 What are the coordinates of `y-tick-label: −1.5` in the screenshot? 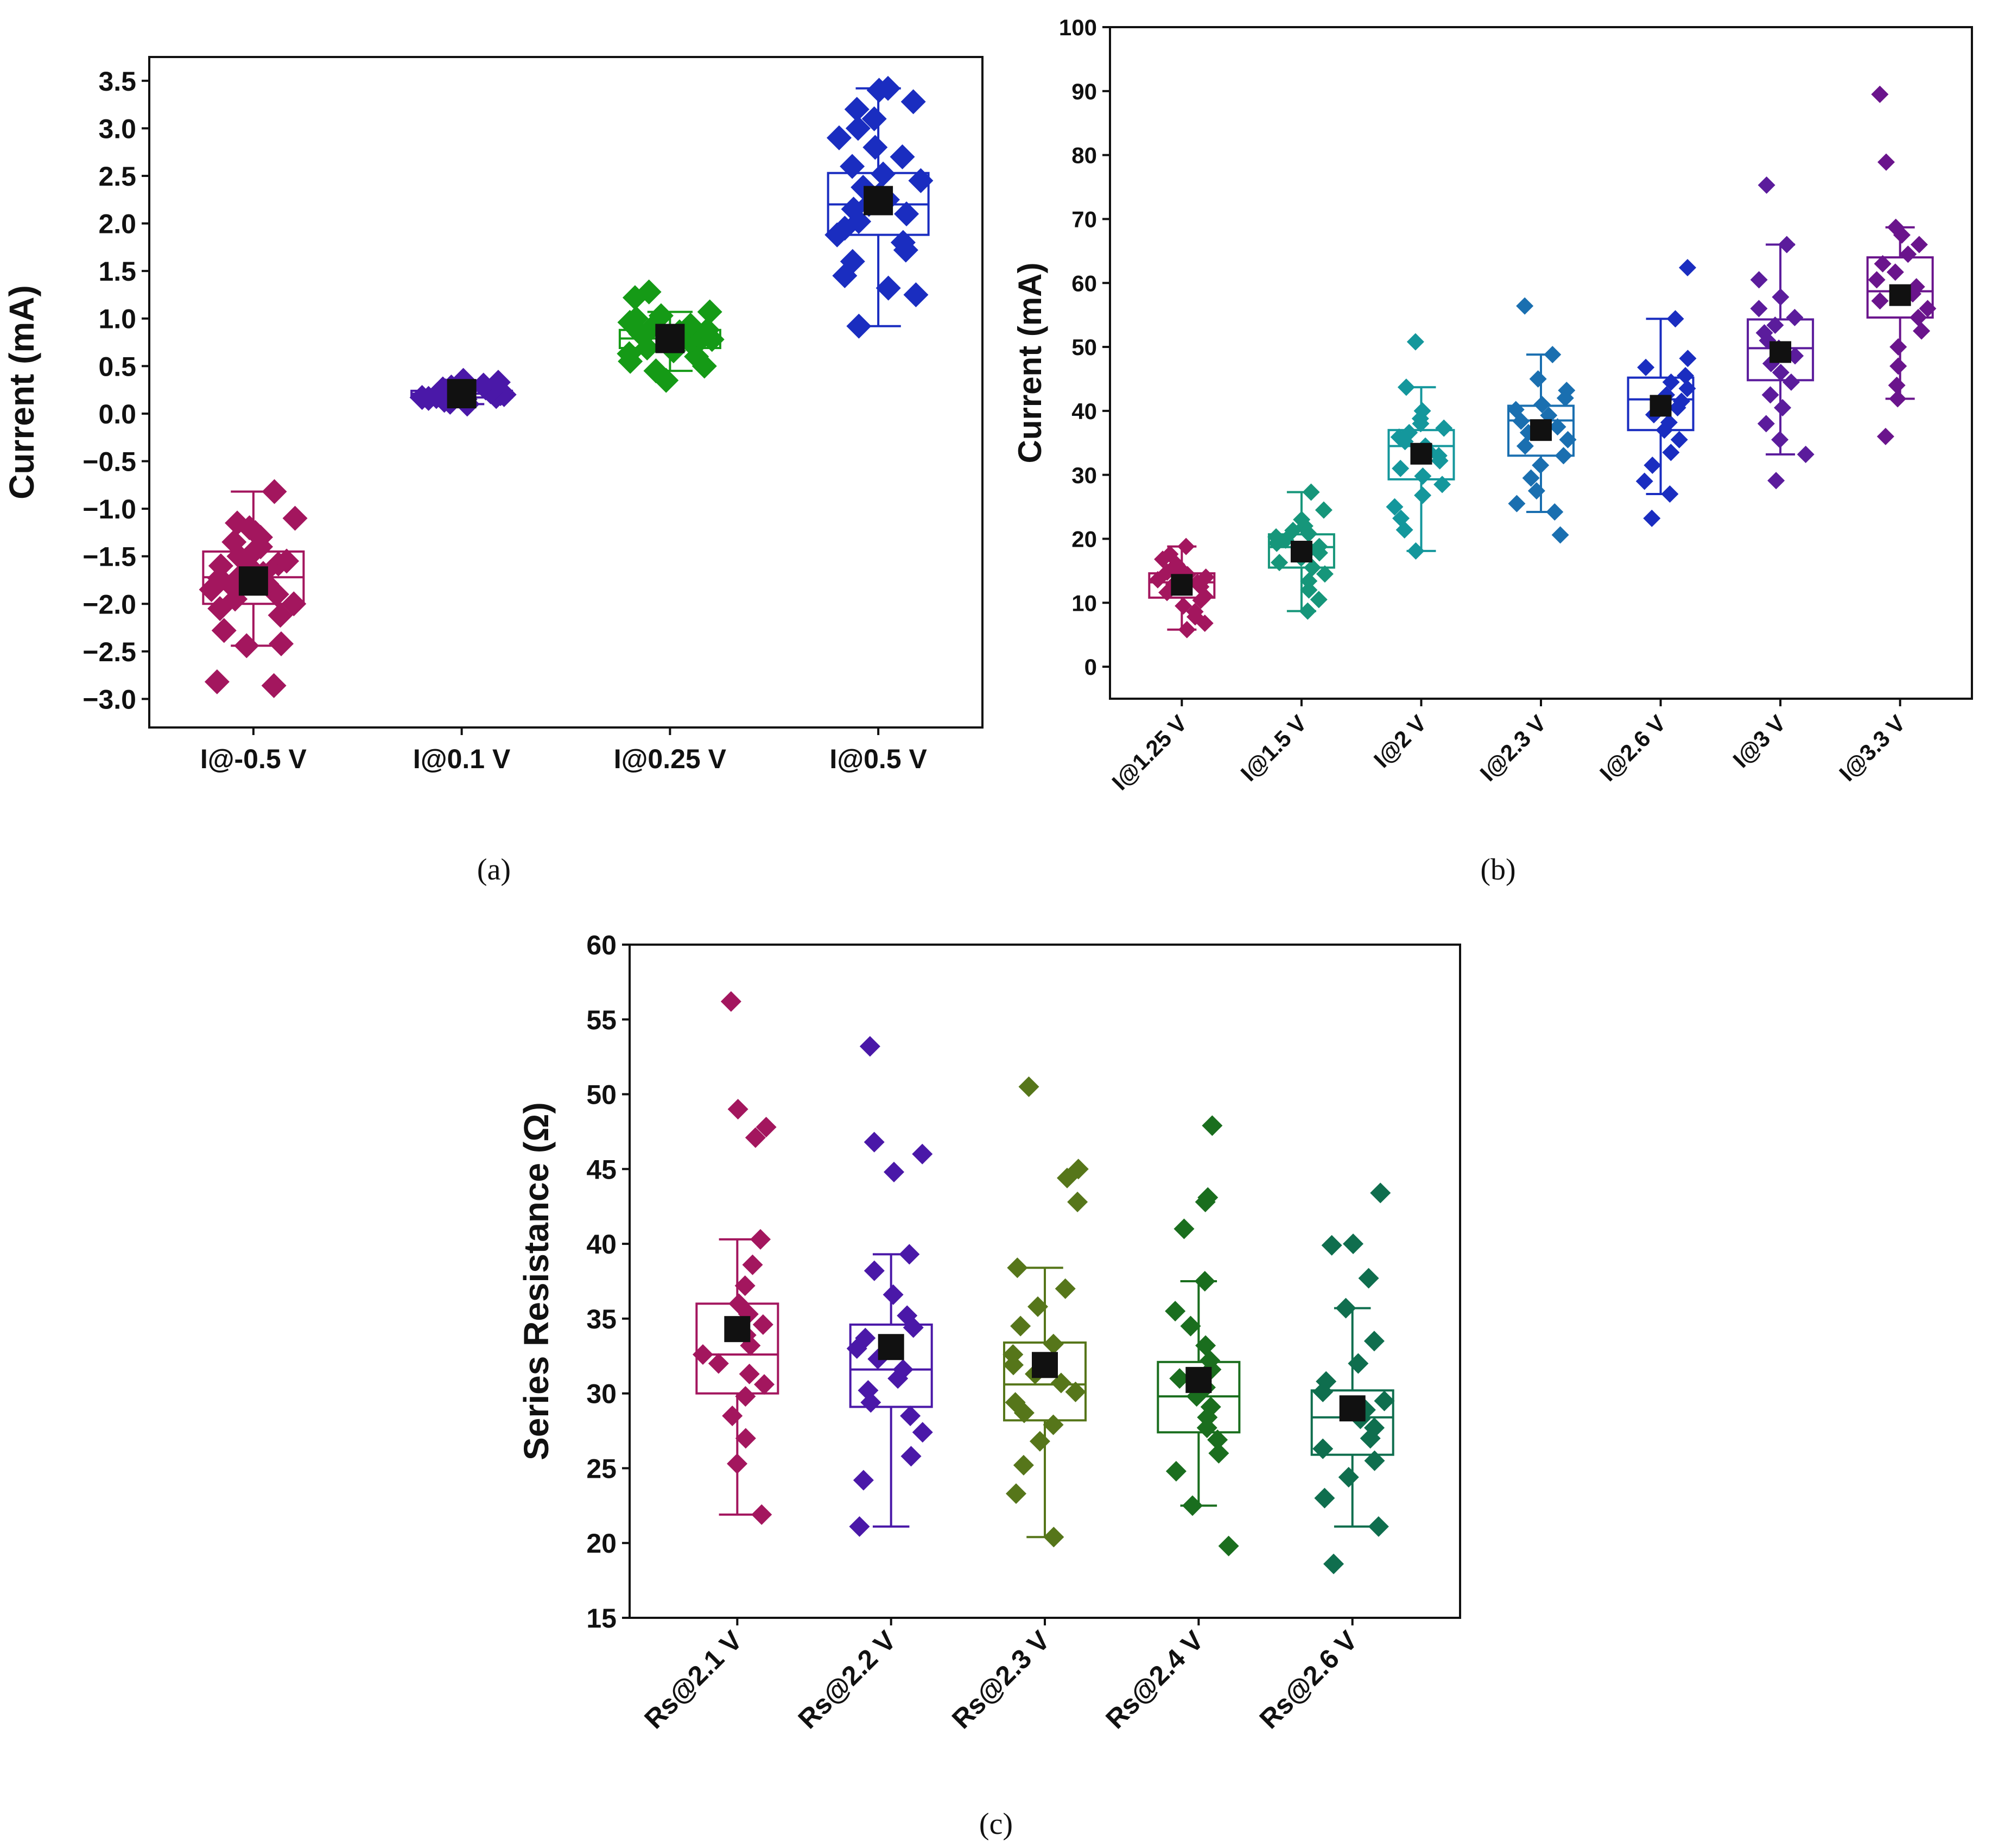 It's located at (109, 557).